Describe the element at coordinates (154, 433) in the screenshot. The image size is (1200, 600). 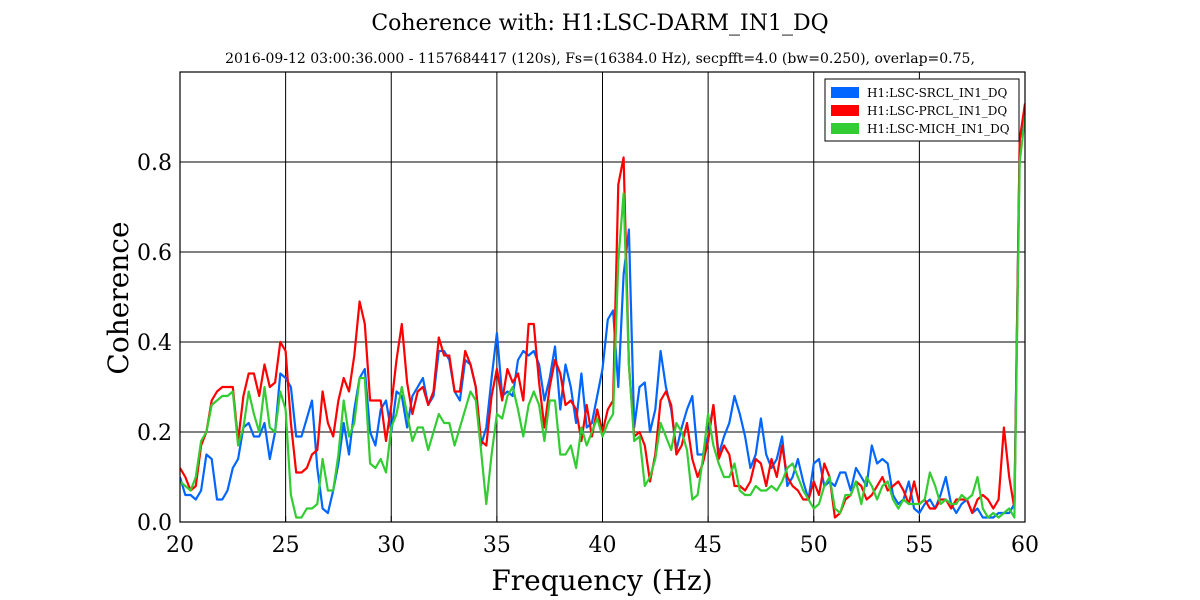
I see `y-tick-label: 0.2` at that location.